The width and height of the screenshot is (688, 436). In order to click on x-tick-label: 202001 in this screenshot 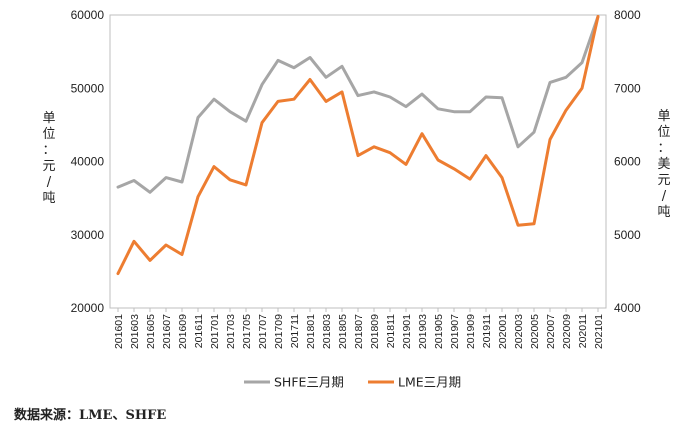, I will do `click(503, 331)`.